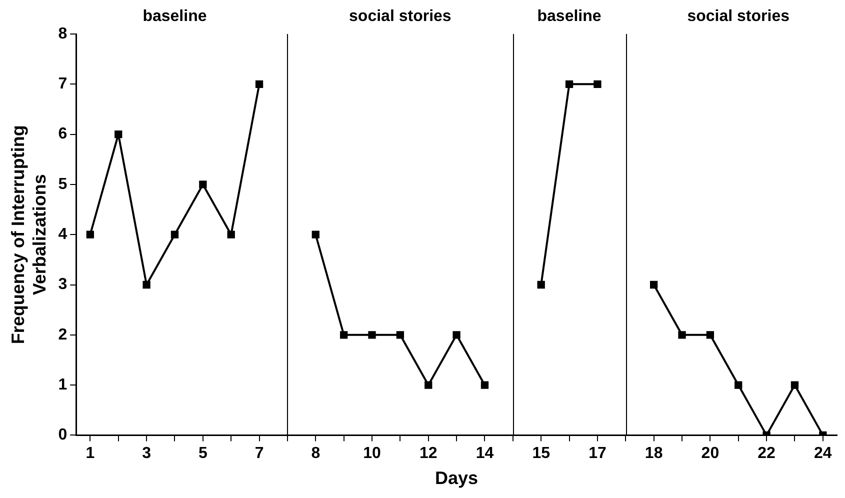 This screenshot has width=845, height=498. I want to click on y-axis-title: Frequency of Interrupting Verbalizations, so click(29, 234).